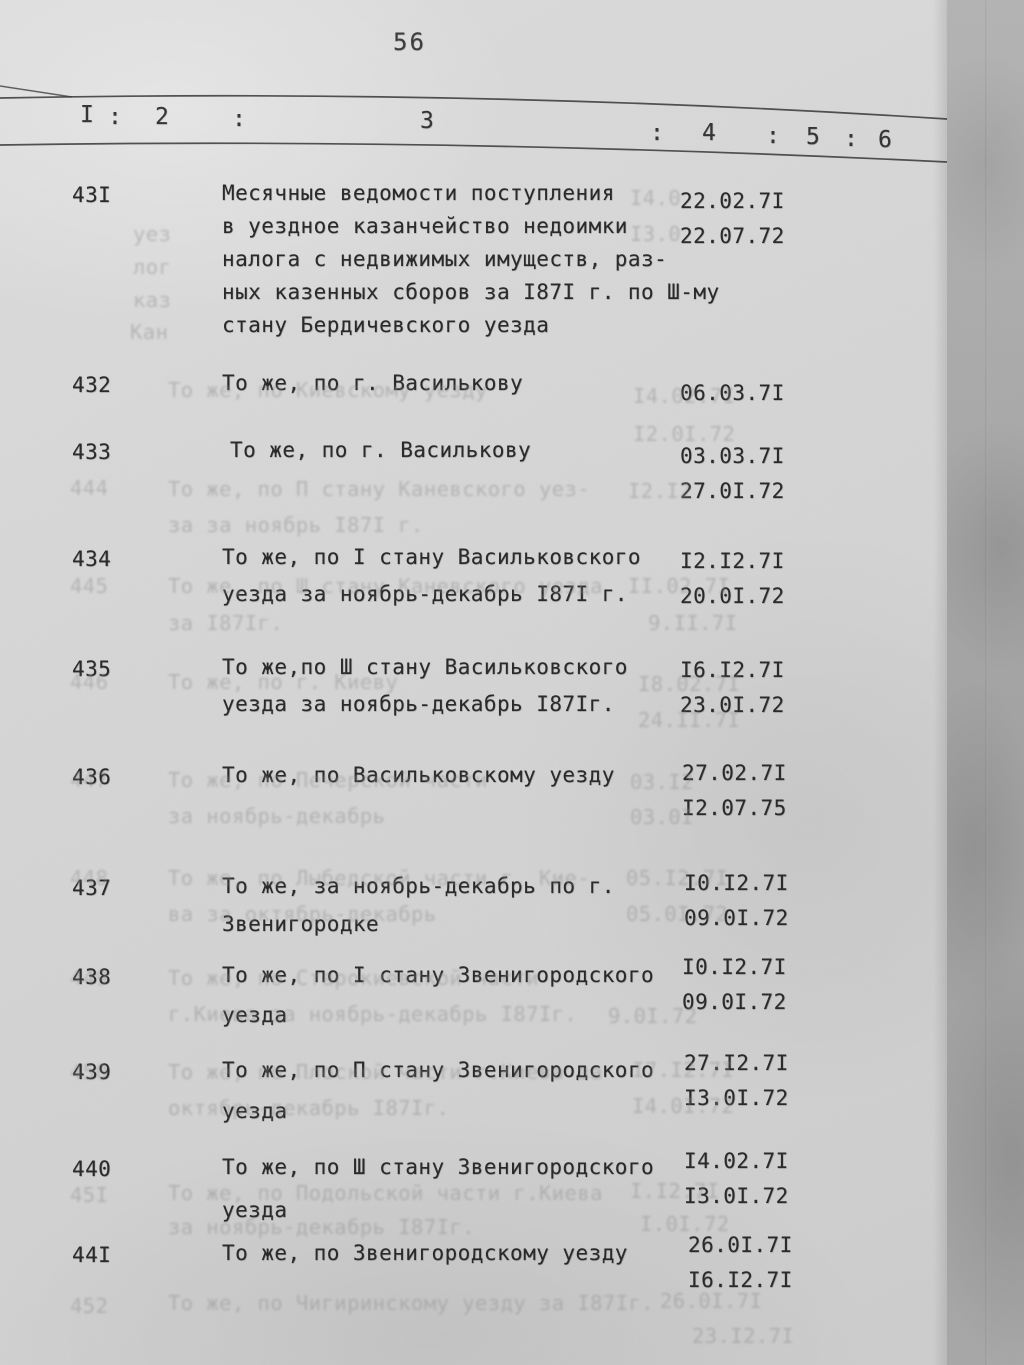 The image size is (1024, 1365). Describe the element at coordinates (89, 1072) in the screenshot. I see `bleed-through-text: 450` at that location.